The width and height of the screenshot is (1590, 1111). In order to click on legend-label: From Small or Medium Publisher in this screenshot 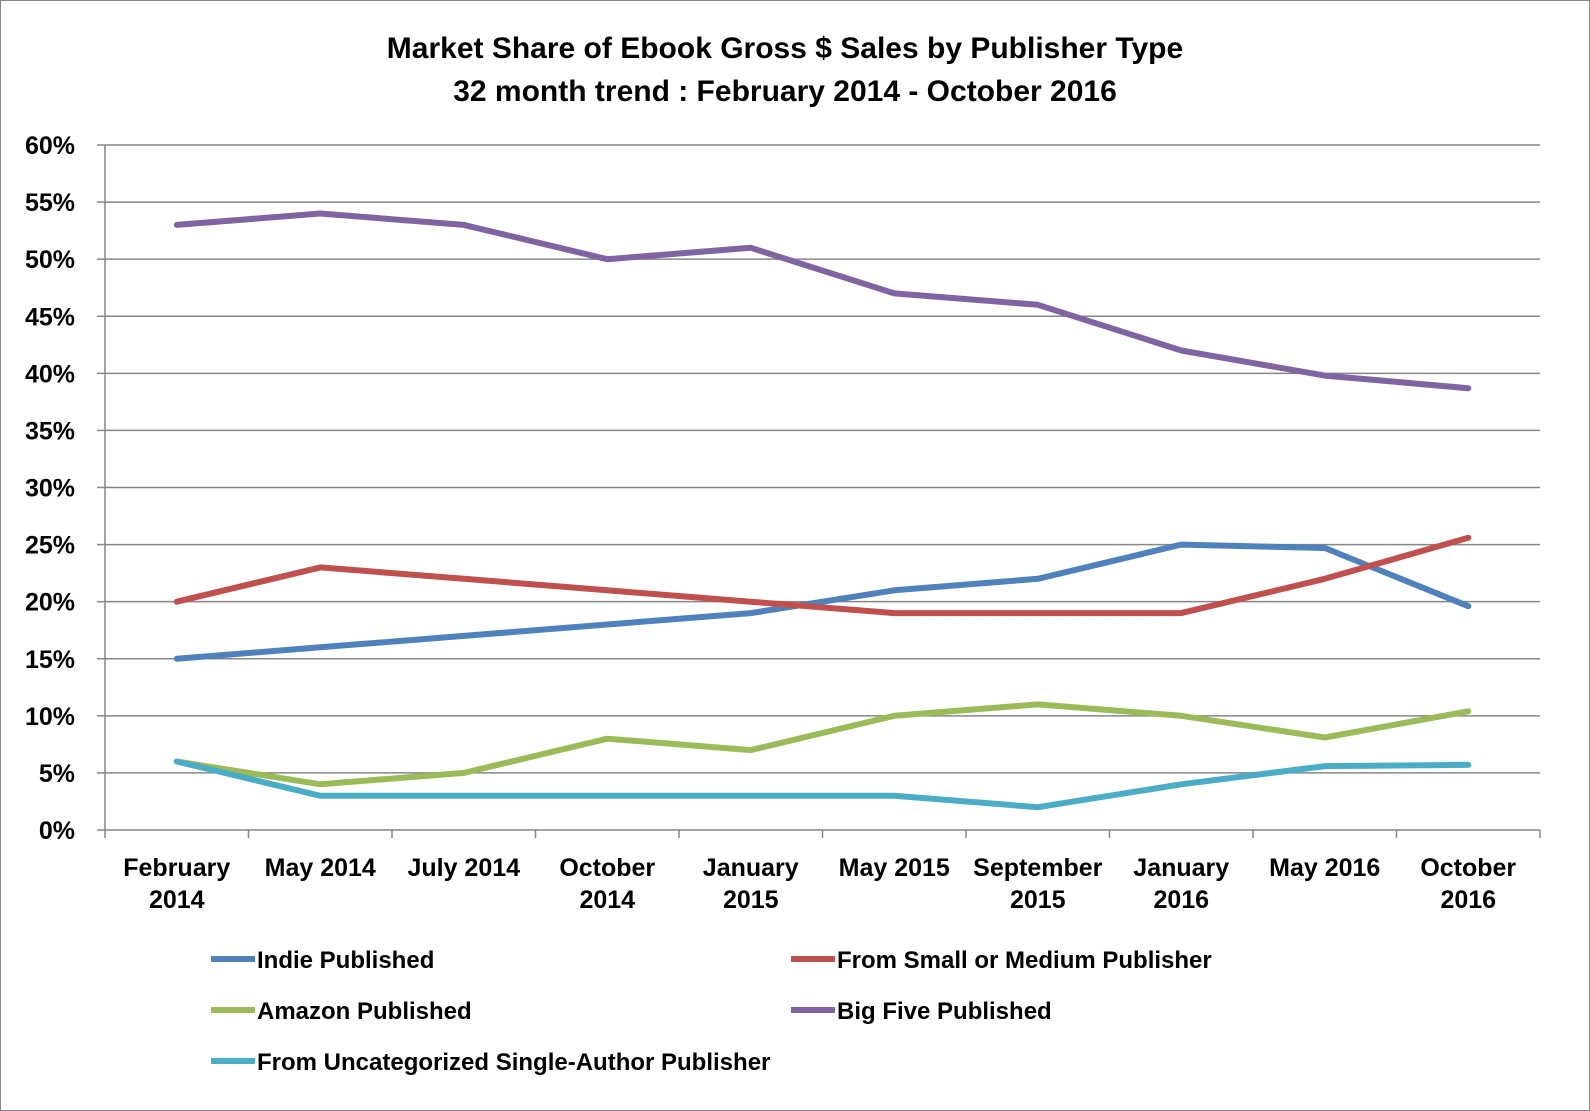, I will do `click(1024, 960)`.